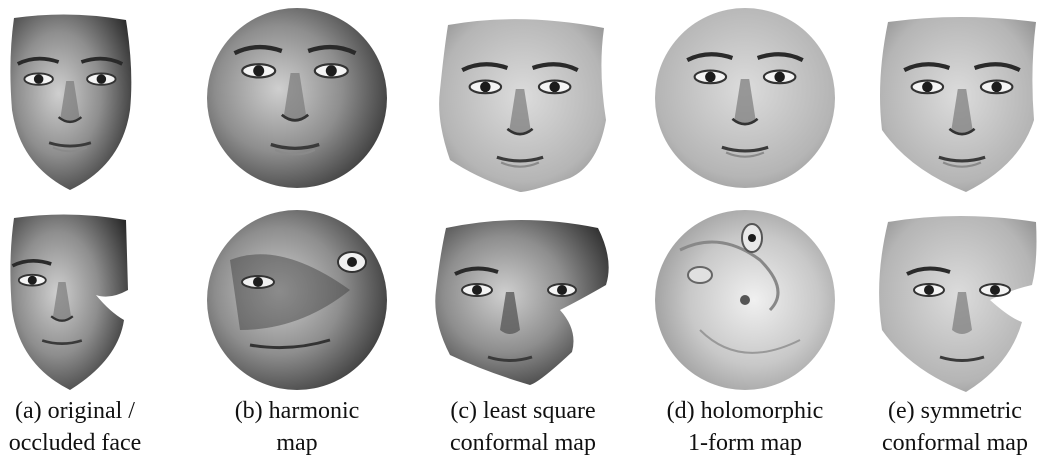  I want to click on caption-b-line2: map, so click(297, 443).